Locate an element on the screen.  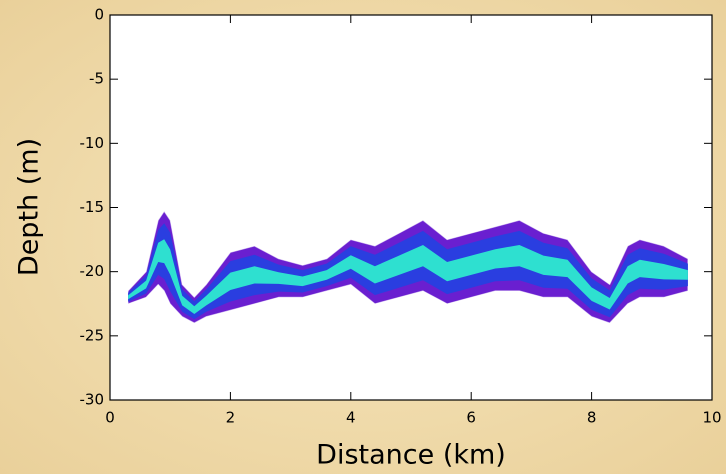
x-tick-label: 2 is located at coordinates (231, 418).